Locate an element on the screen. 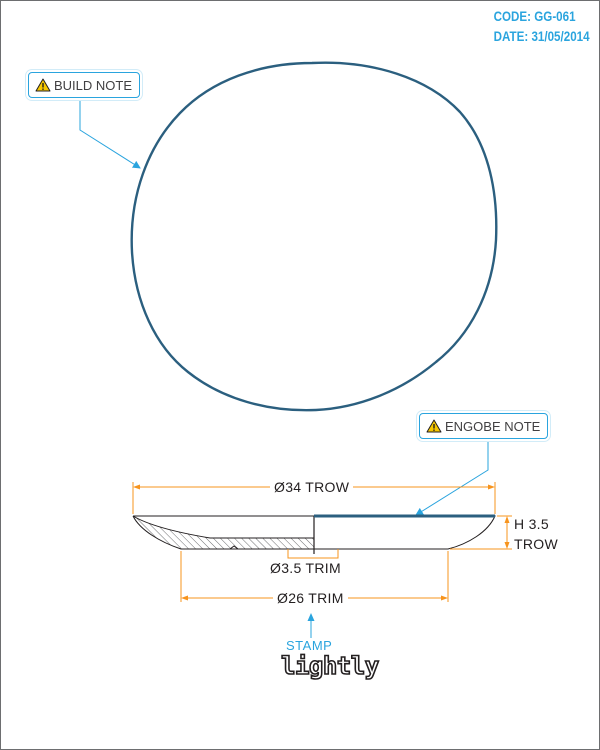  build-note-callout: BUILD NOTE is located at coordinates (84, 85).